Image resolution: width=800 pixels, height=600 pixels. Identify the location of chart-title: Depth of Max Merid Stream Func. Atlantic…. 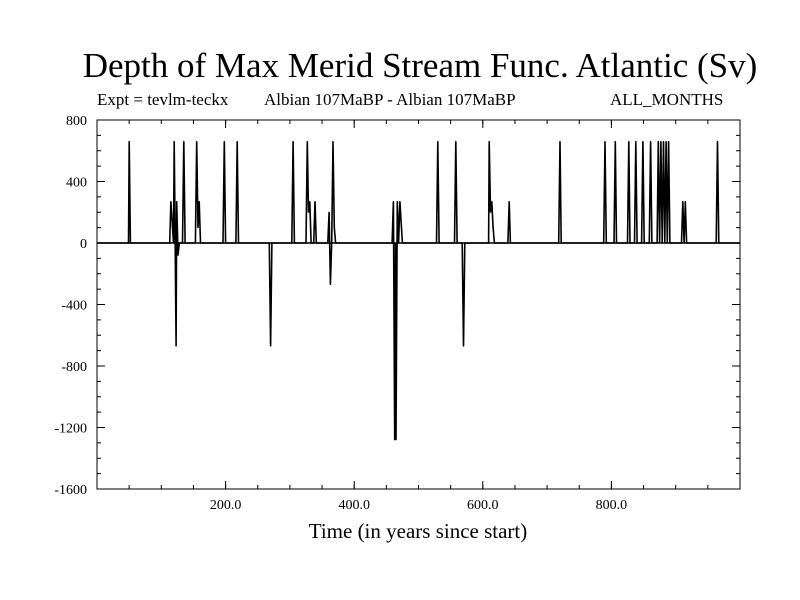
(420, 65).